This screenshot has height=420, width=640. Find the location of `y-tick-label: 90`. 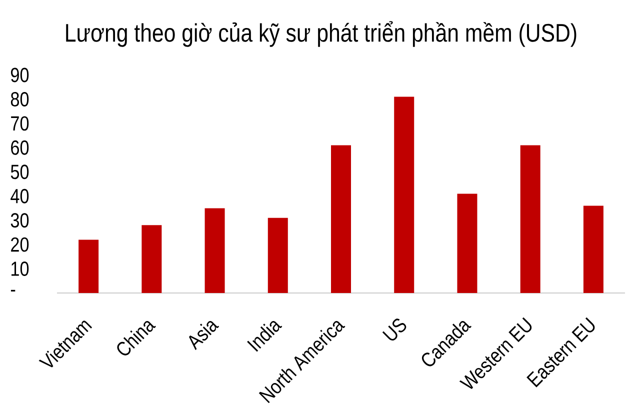

y-tick-label: 90 is located at coordinates (19, 75).